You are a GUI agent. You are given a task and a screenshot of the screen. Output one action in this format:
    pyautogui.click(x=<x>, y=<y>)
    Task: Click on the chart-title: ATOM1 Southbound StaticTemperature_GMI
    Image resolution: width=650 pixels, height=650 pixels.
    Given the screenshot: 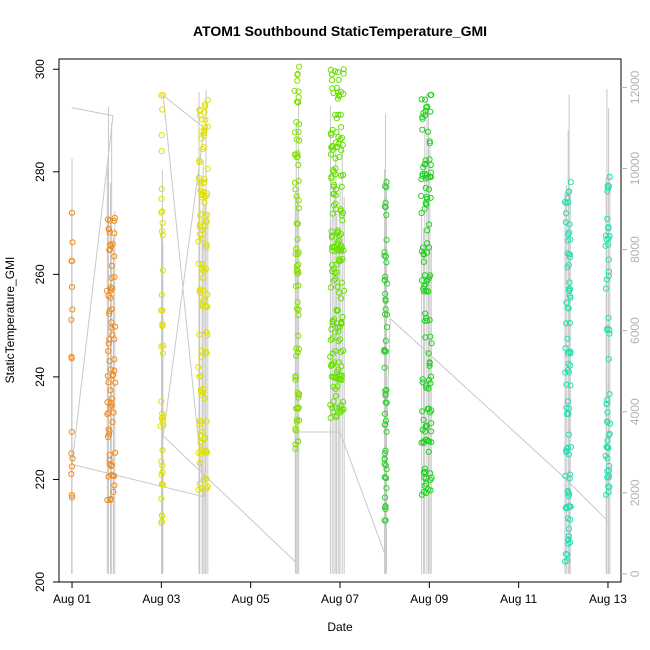 What is the action you would take?
    pyautogui.click(x=340, y=31)
    